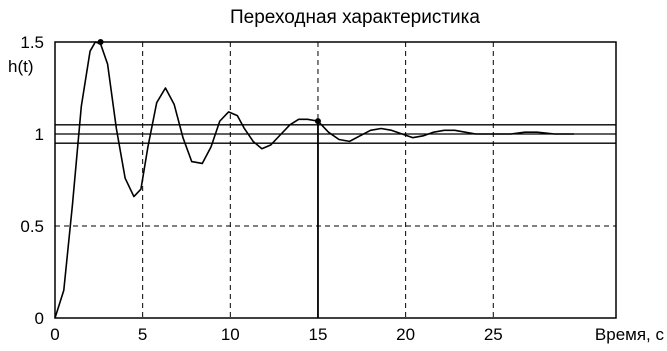 The width and height of the screenshot is (667, 351). What do you see at coordinates (405, 334) in the screenshot?
I see `x-tick-label: 20` at bounding box center [405, 334].